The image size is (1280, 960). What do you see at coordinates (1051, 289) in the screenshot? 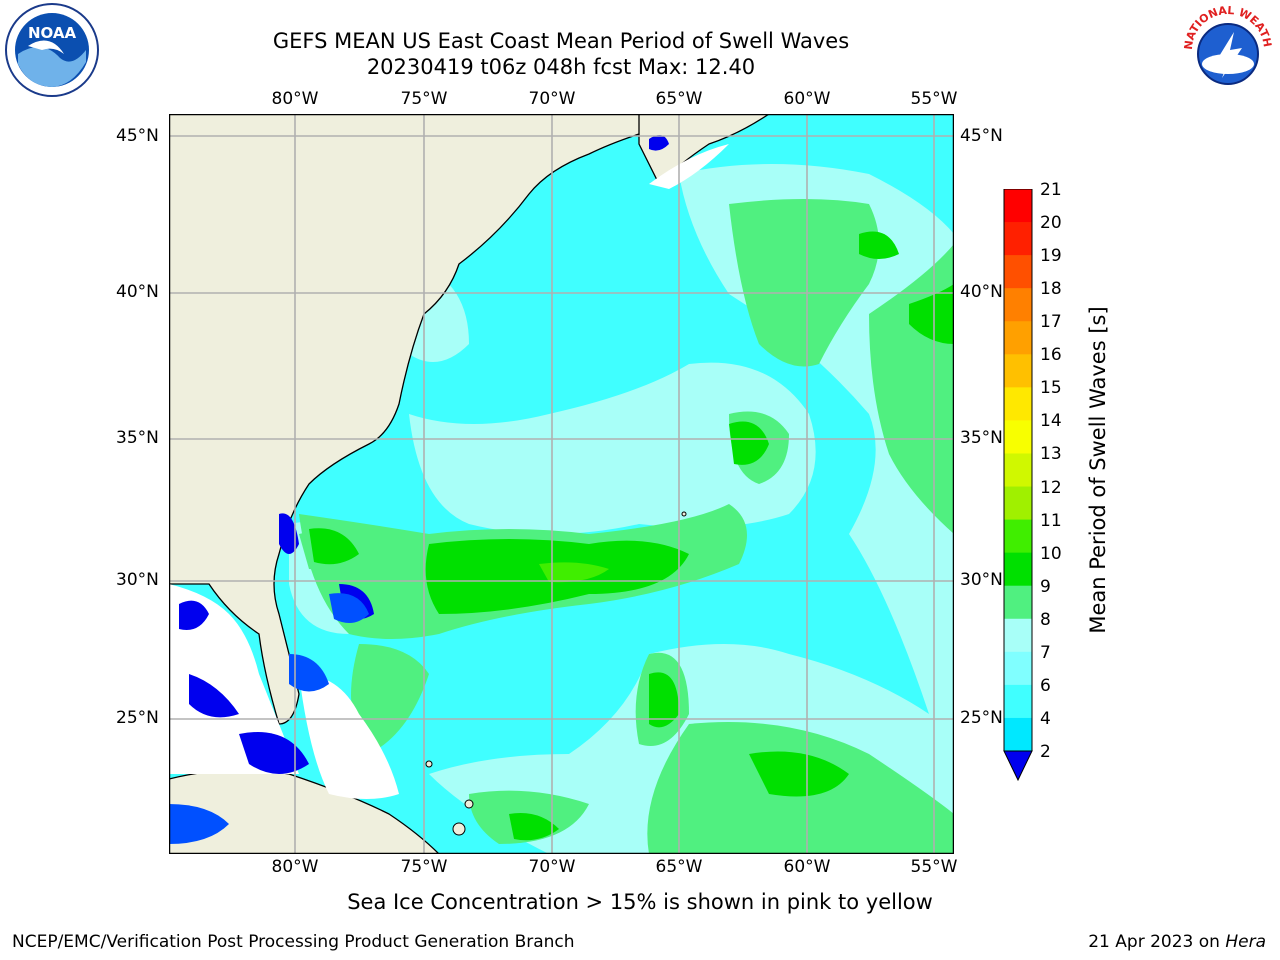
I see `colorbar-tick-label: 18` at bounding box center [1051, 289].